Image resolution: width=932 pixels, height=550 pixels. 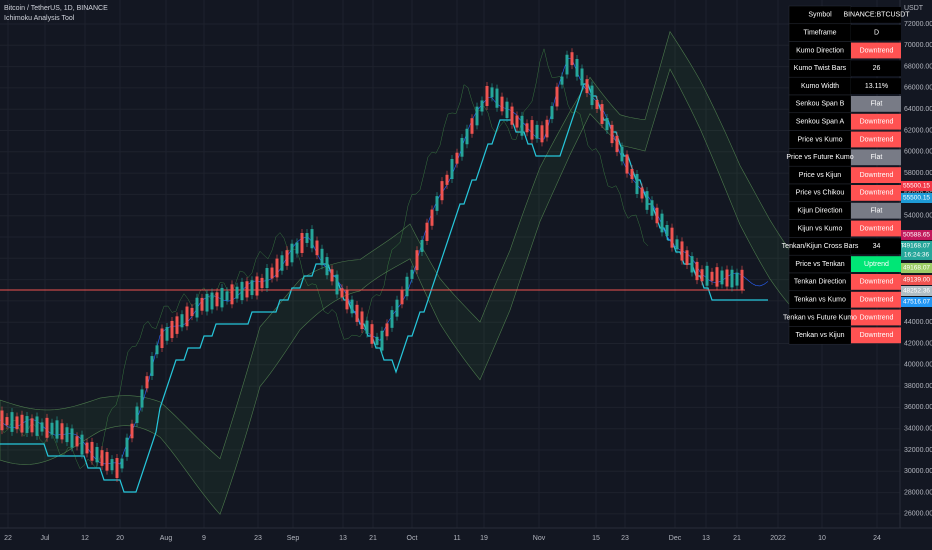 What do you see at coordinates (918, 322) in the screenshot?
I see `price-label: 44000.00` at bounding box center [918, 322].